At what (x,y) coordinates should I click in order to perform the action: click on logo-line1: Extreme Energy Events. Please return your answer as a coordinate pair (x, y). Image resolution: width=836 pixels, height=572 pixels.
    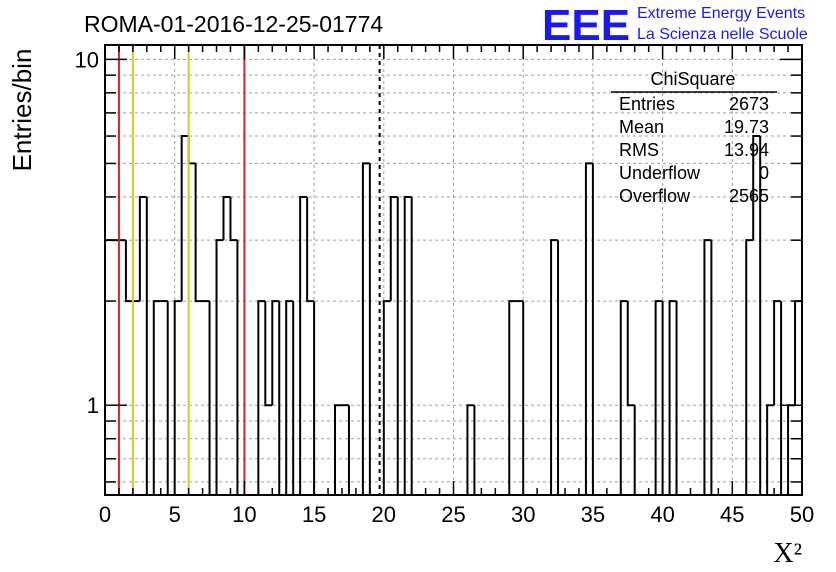
    Looking at the image, I should click on (721, 13).